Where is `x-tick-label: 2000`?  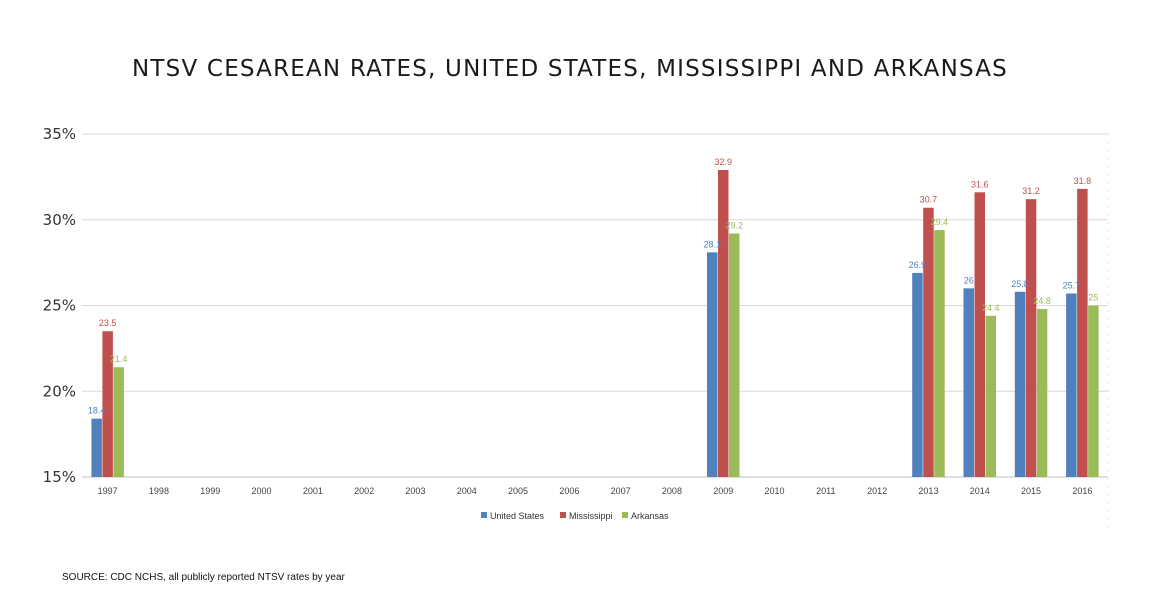
x-tick-label: 2000 is located at coordinates (262, 491).